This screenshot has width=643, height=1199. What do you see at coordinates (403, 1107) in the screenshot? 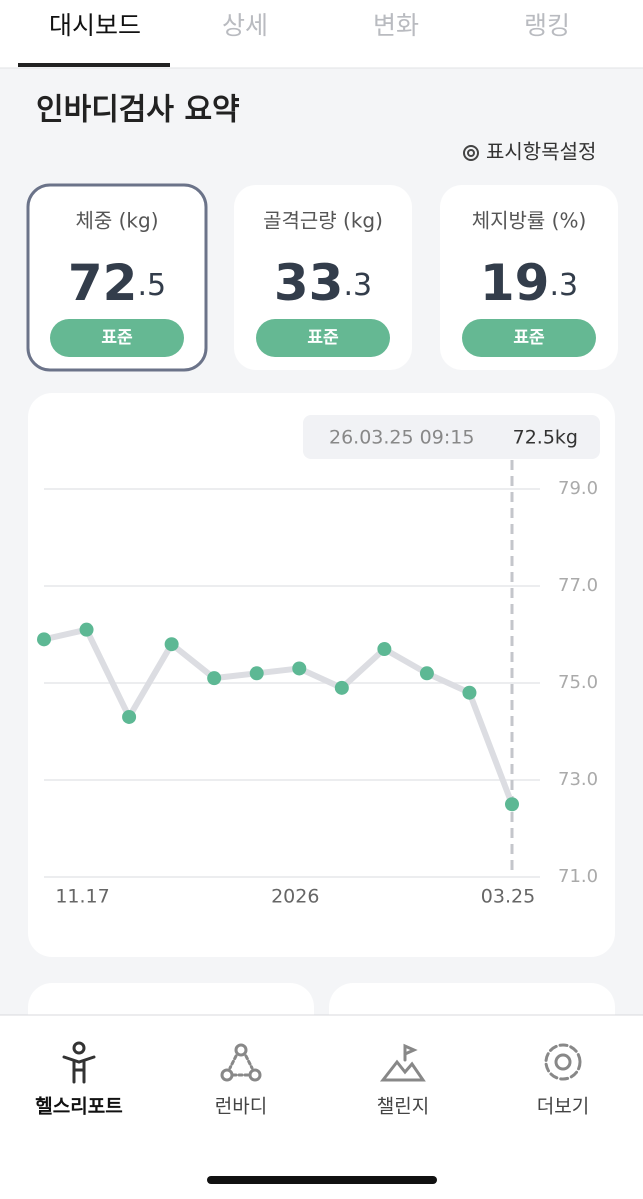
I see `nav-label: 챌린지` at bounding box center [403, 1107].